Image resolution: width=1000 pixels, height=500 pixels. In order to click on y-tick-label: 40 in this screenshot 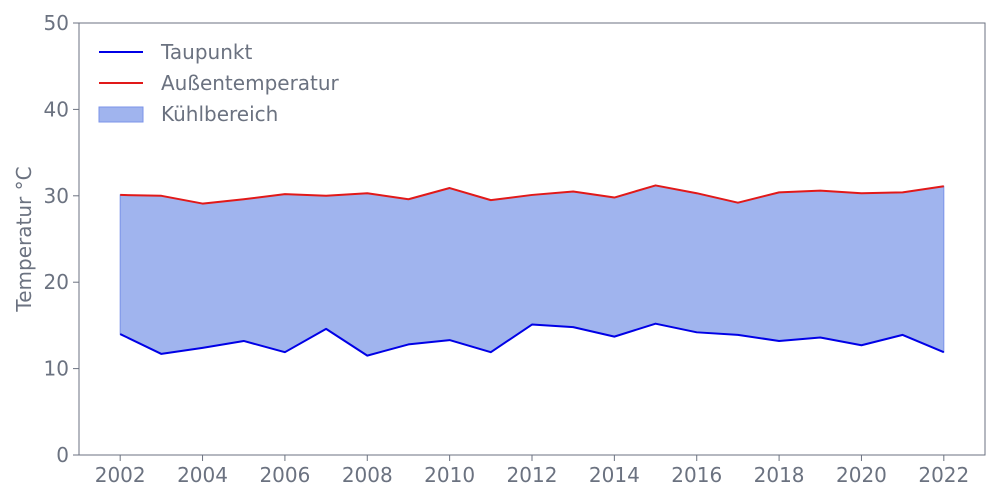, I will do `click(56, 109)`.